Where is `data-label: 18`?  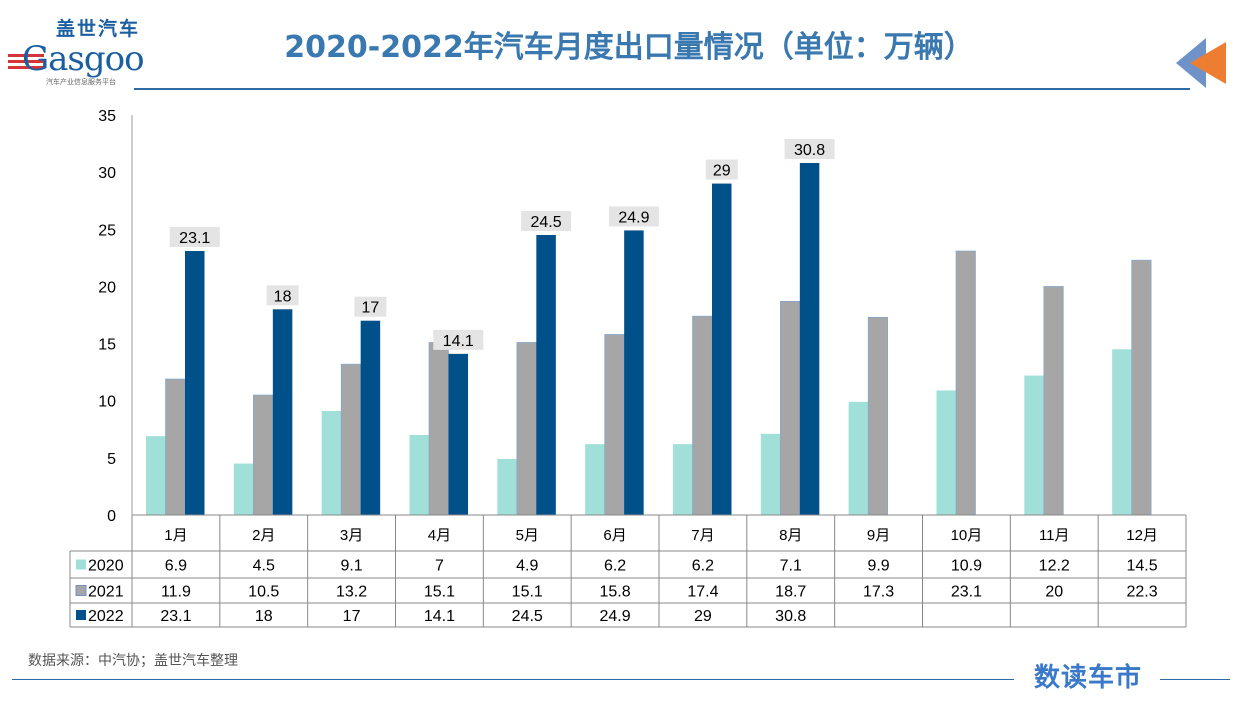 data-label: 18 is located at coordinates (283, 296).